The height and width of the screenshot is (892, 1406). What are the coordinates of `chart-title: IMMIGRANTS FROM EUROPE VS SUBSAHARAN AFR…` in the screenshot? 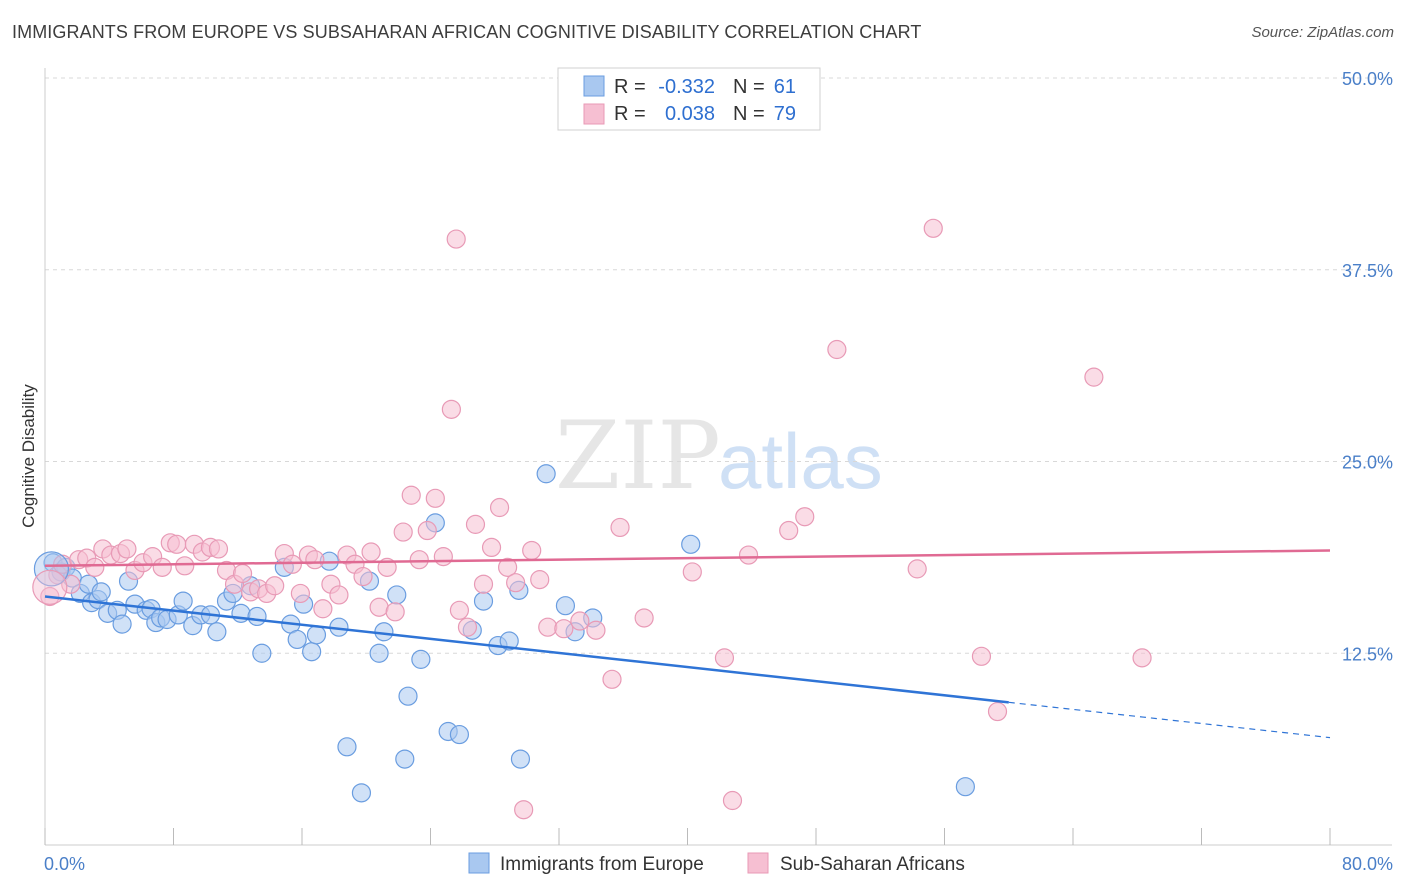 It's located at (467, 32).